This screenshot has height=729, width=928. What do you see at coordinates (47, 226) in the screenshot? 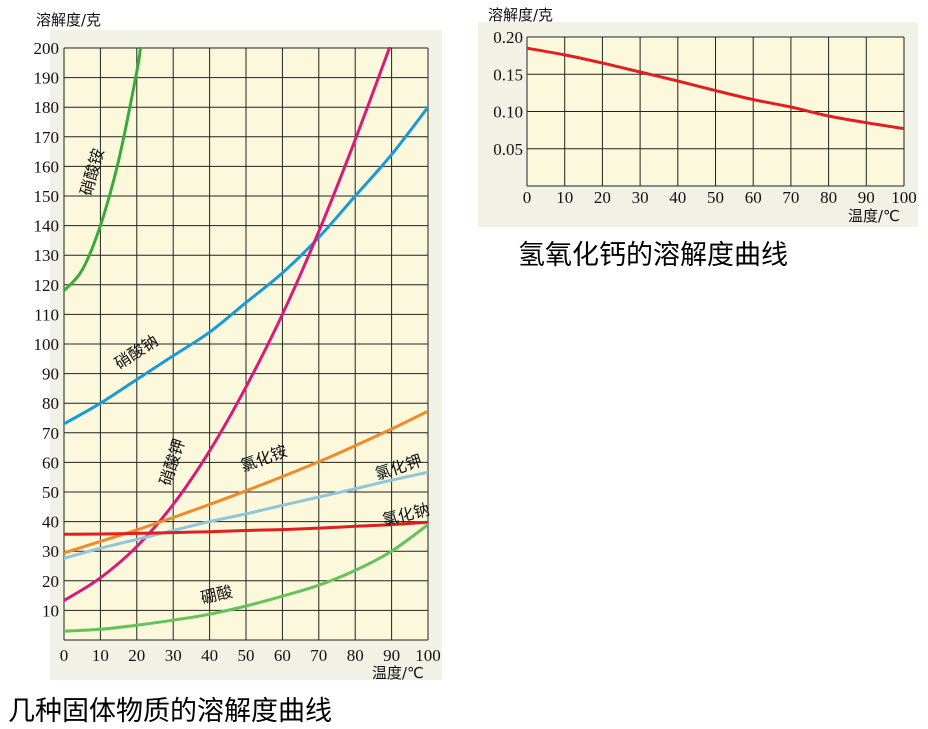
I see `y-tick-label: 140` at bounding box center [47, 226].